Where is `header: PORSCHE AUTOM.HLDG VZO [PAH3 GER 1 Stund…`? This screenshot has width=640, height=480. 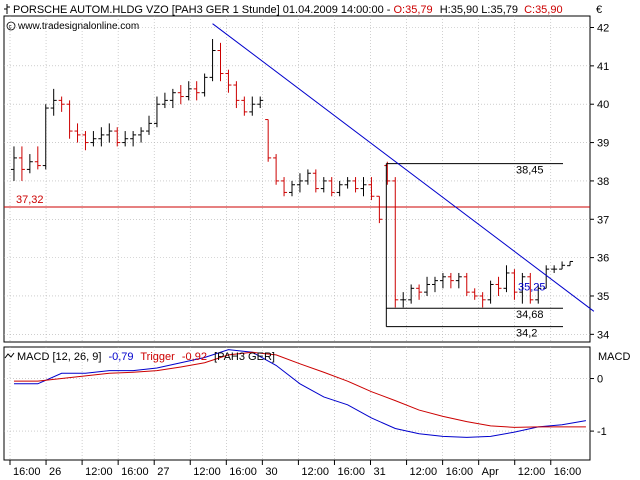
header: PORSCHE AUTOM.HLDG VZO [PAH3 GER 1 Stund… is located at coordinates (303, 18).